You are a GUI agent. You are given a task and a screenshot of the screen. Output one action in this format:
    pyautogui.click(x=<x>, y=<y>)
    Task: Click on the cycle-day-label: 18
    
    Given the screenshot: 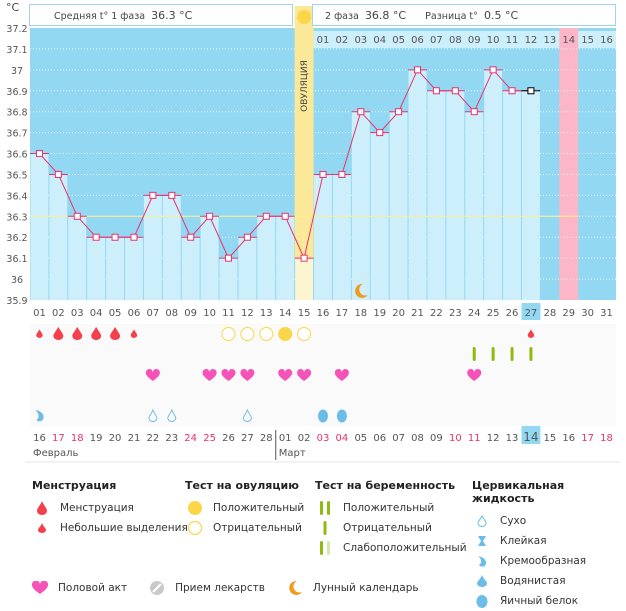 What is the action you would take?
    pyautogui.click(x=360, y=313)
    